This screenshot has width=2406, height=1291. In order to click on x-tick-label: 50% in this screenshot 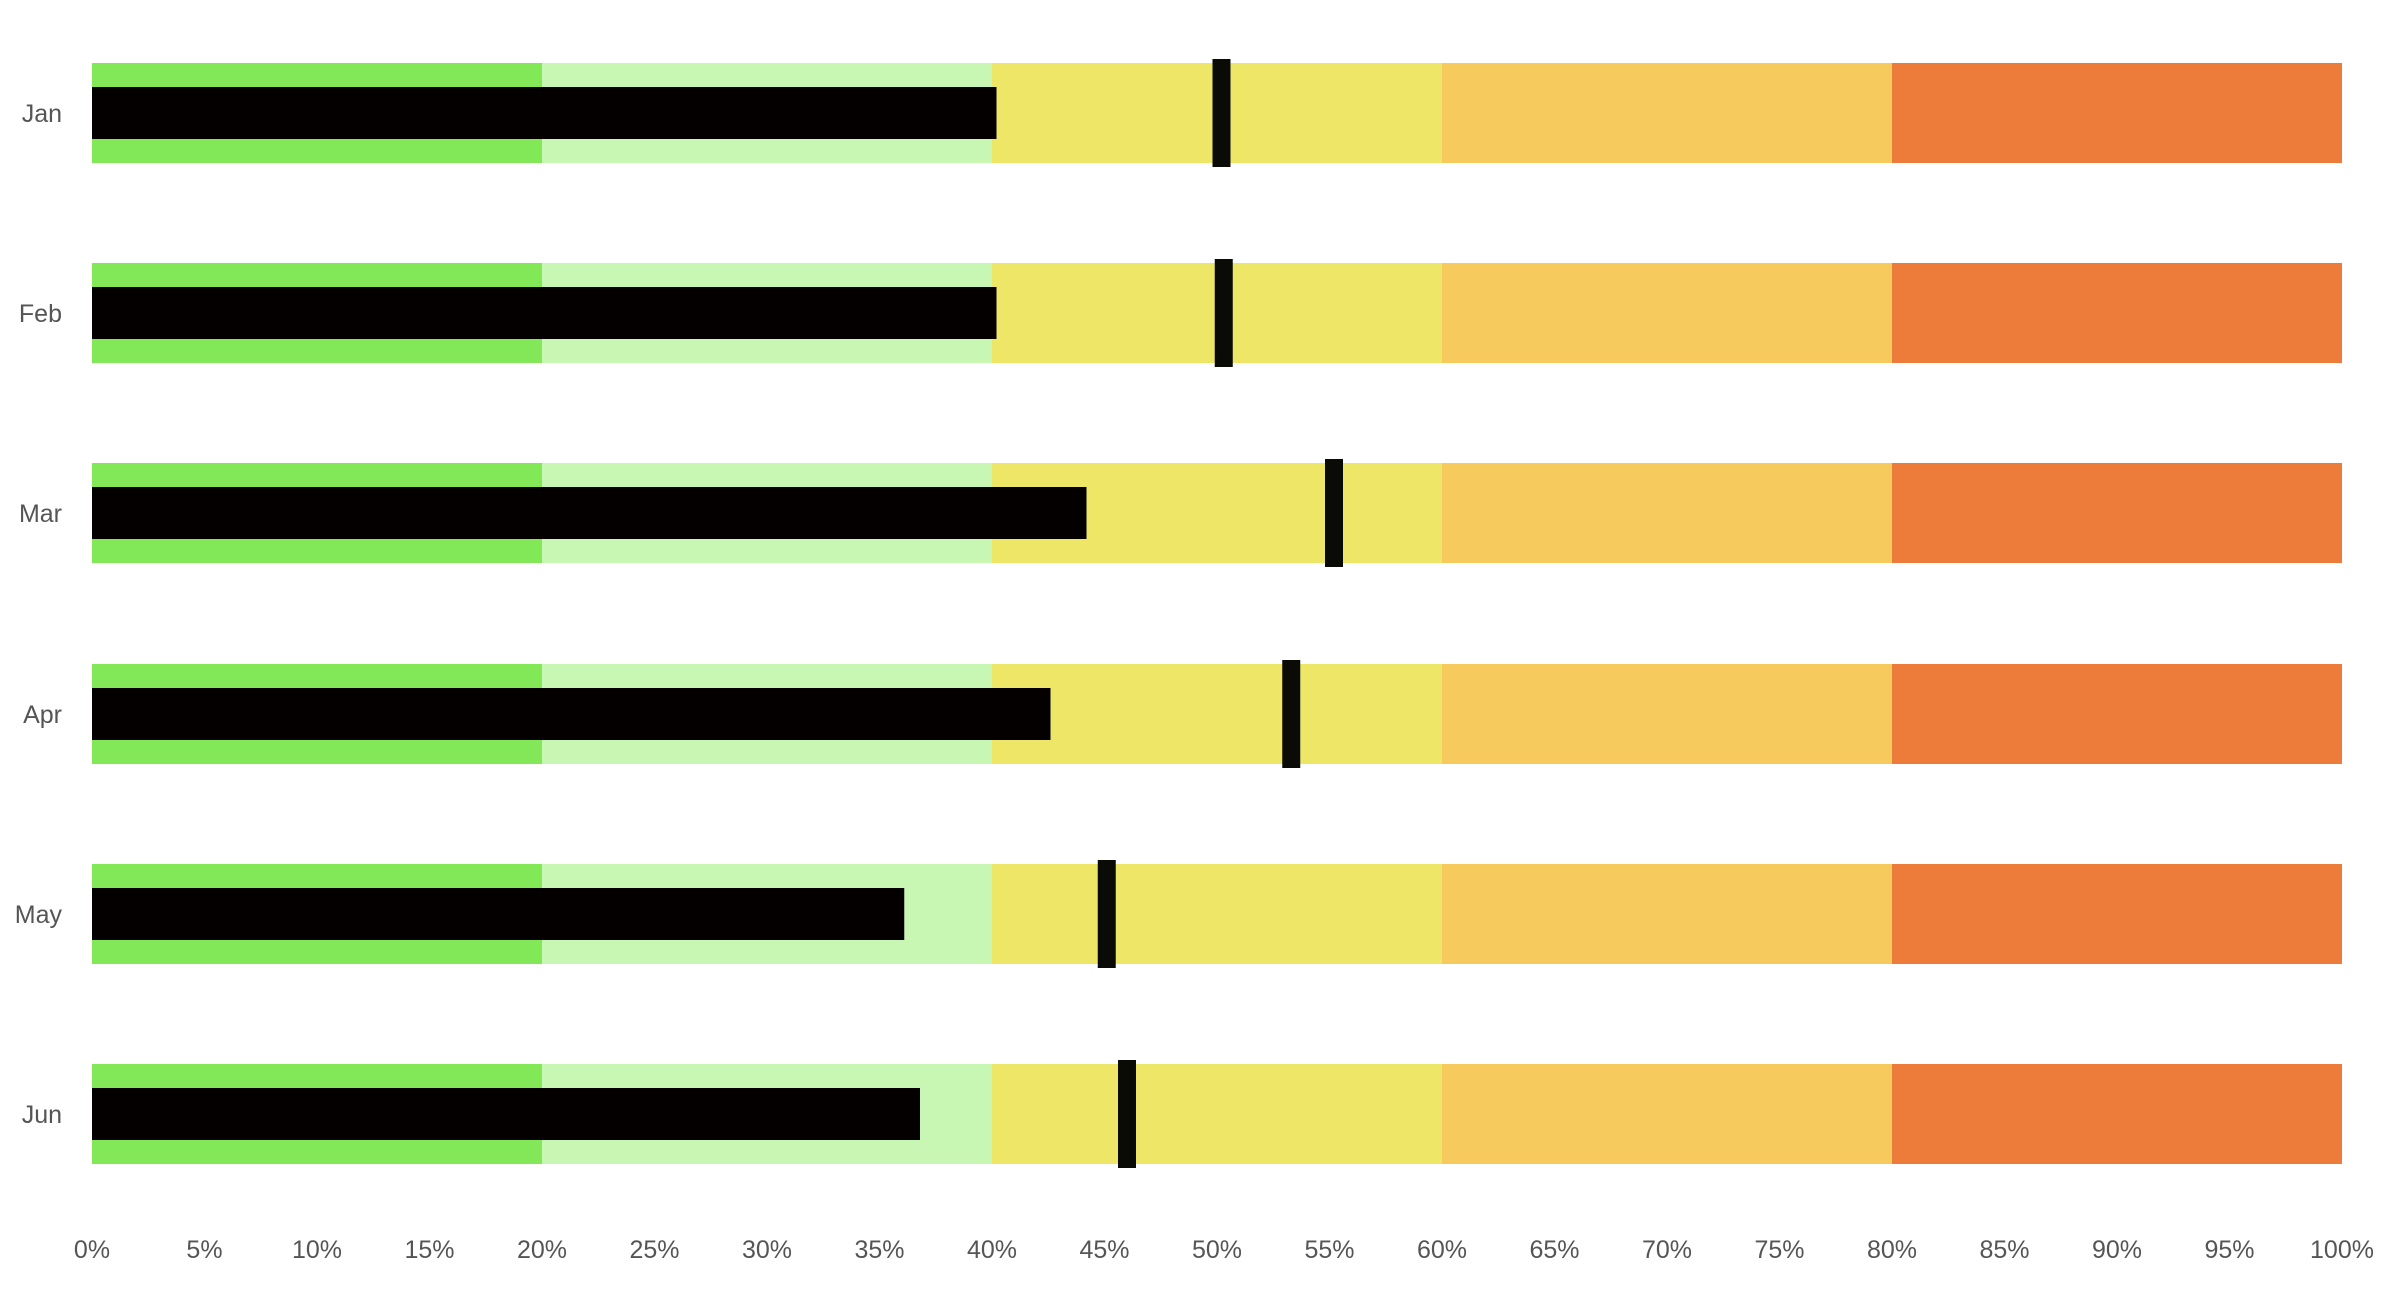, I will do `click(1217, 1250)`.